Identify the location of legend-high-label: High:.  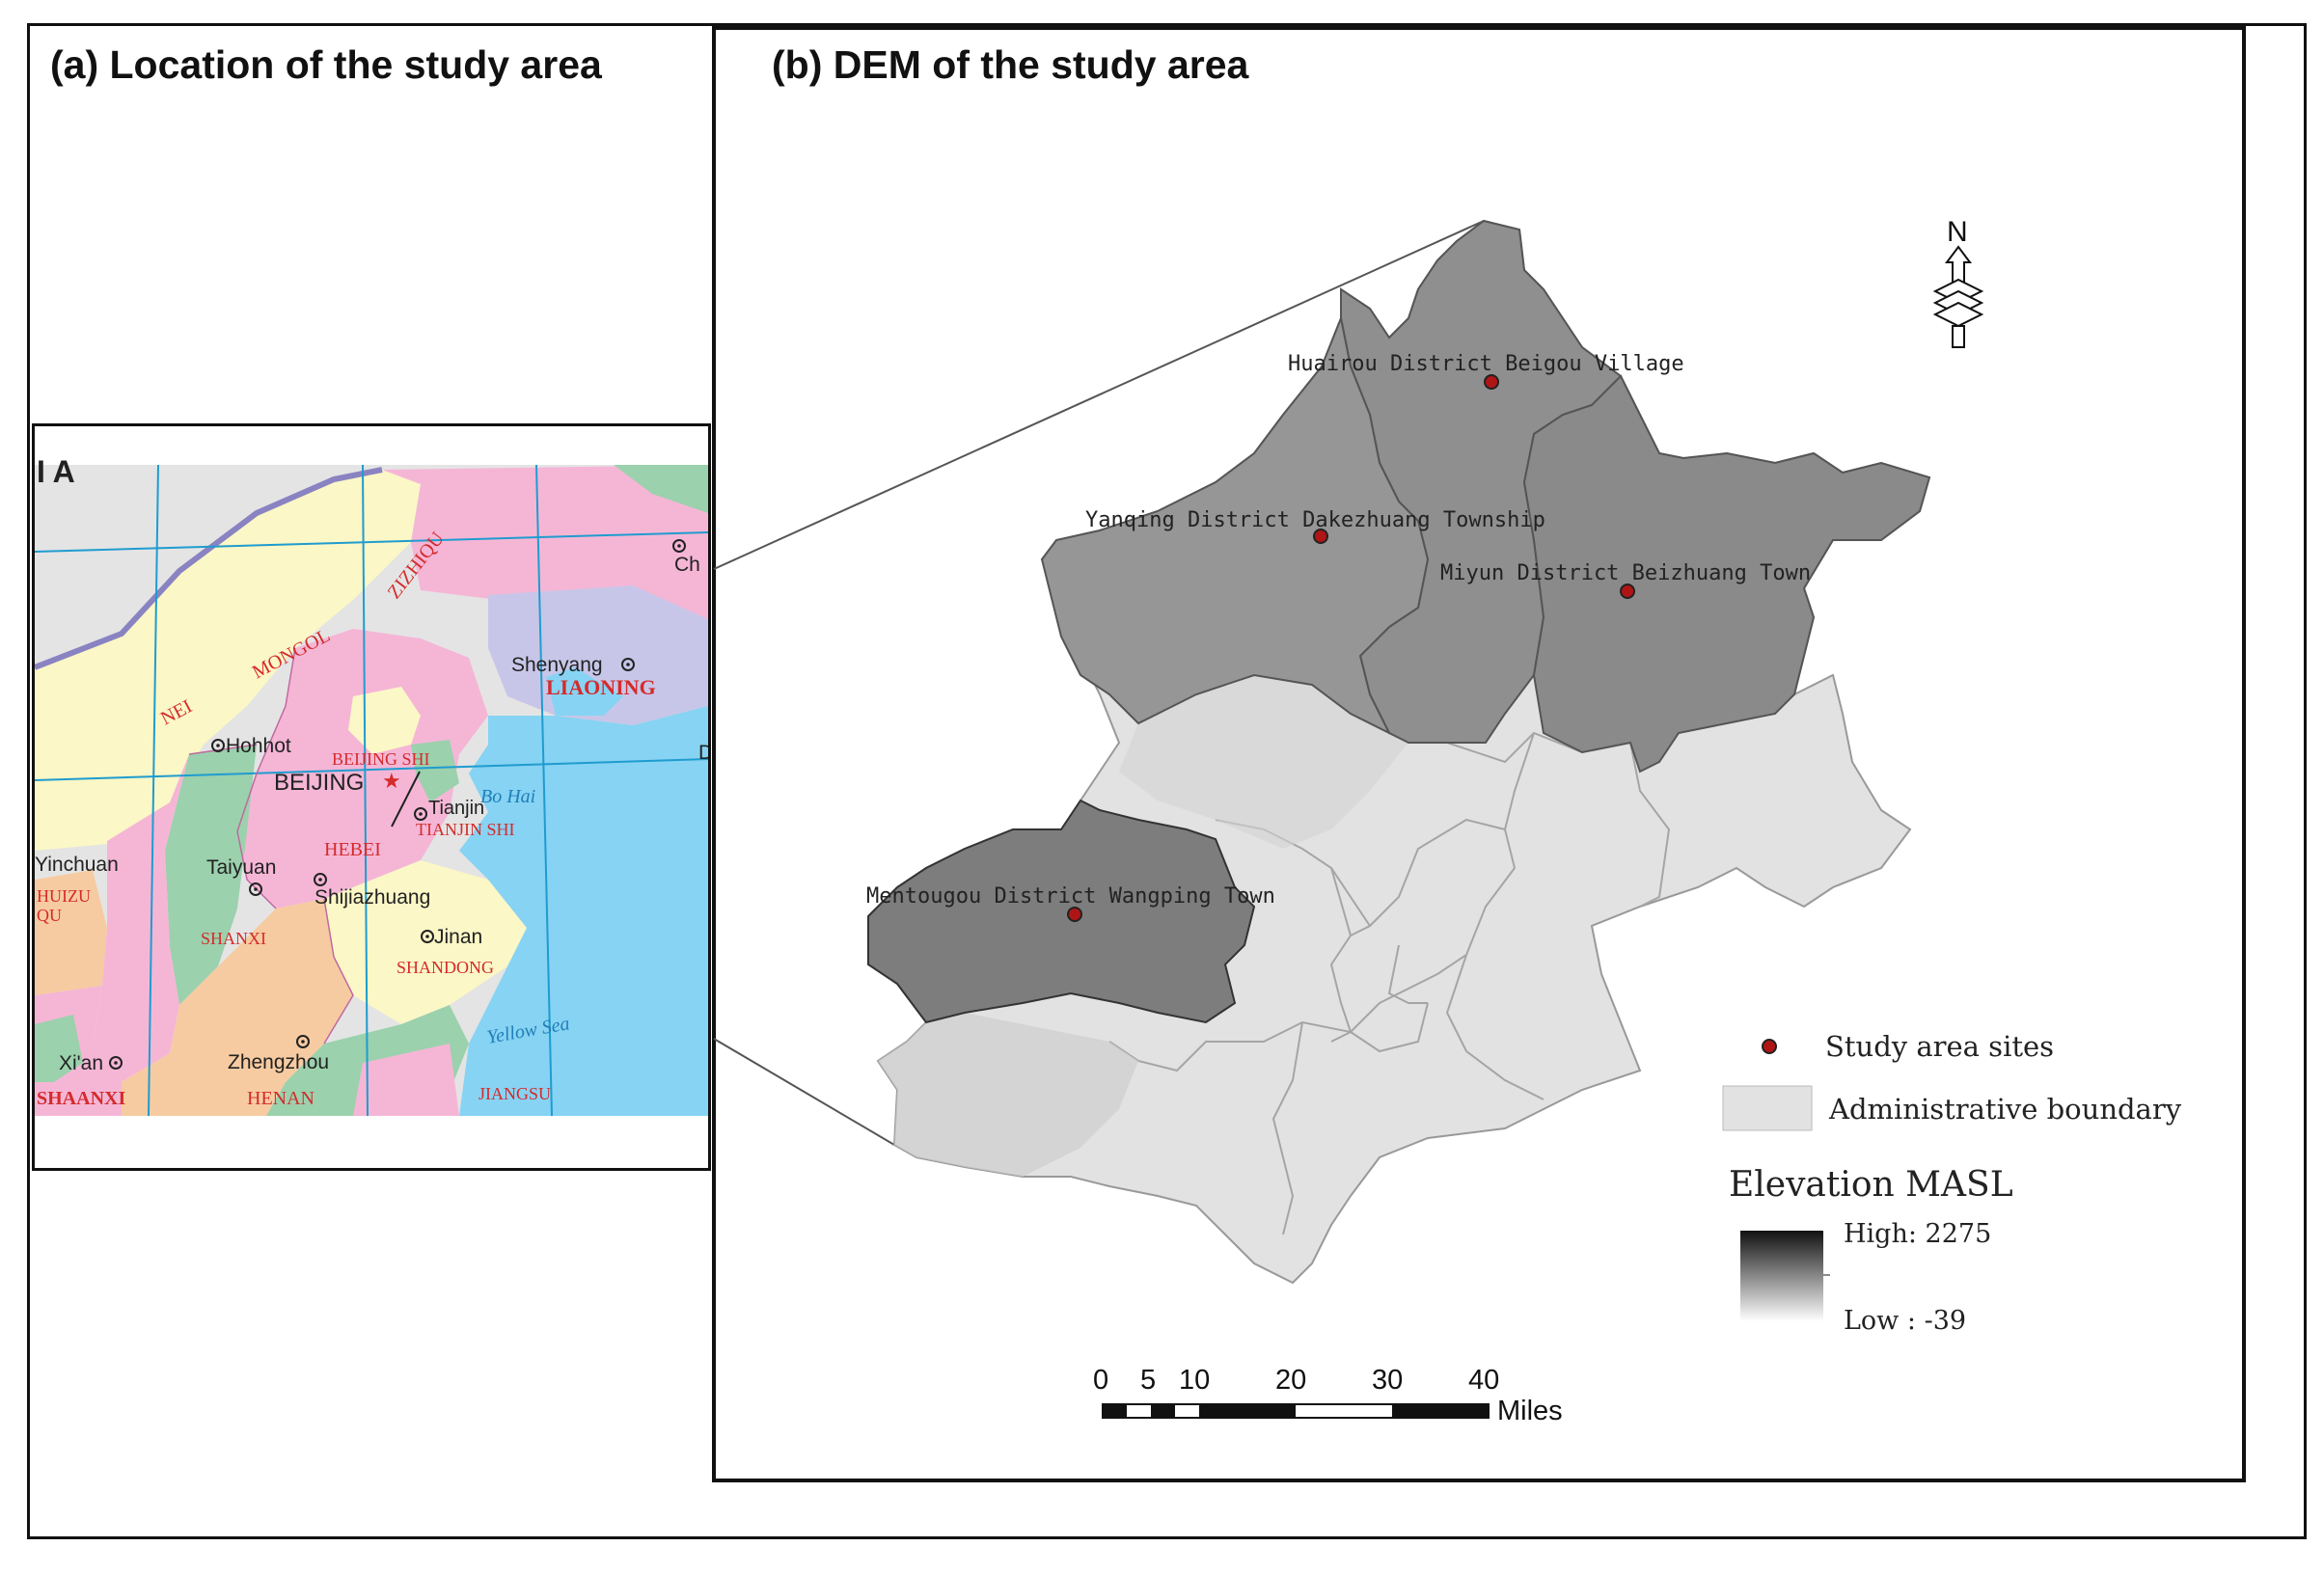
(1880, 1234).